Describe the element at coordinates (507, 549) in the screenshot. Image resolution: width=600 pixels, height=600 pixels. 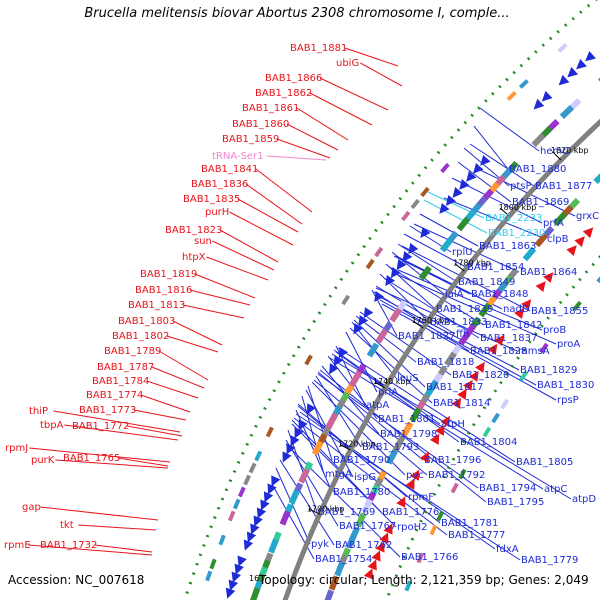
I see `gene-label: fdxA` at that location.